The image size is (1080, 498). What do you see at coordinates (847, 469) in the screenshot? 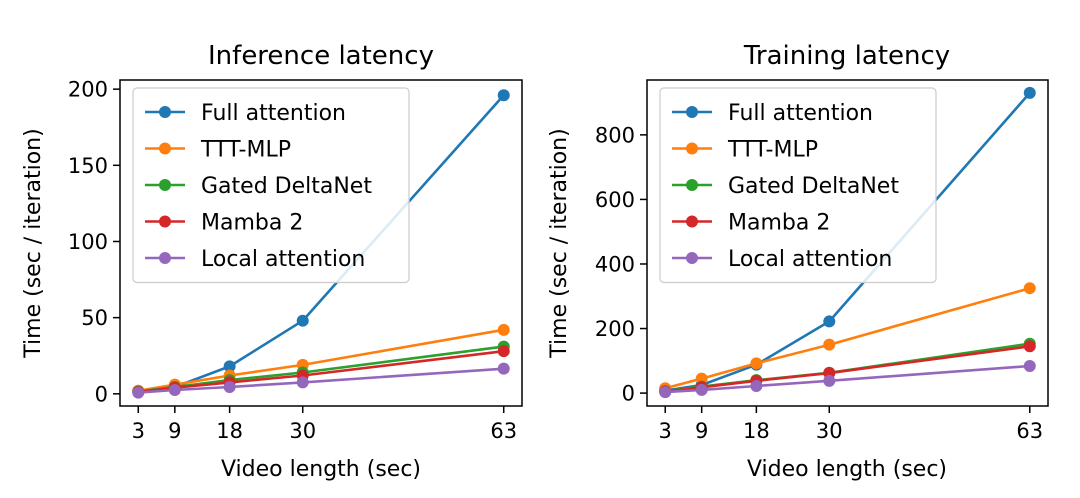
I see `chart2-xlabel: Video length (sec)` at bounding box center [847, 469].